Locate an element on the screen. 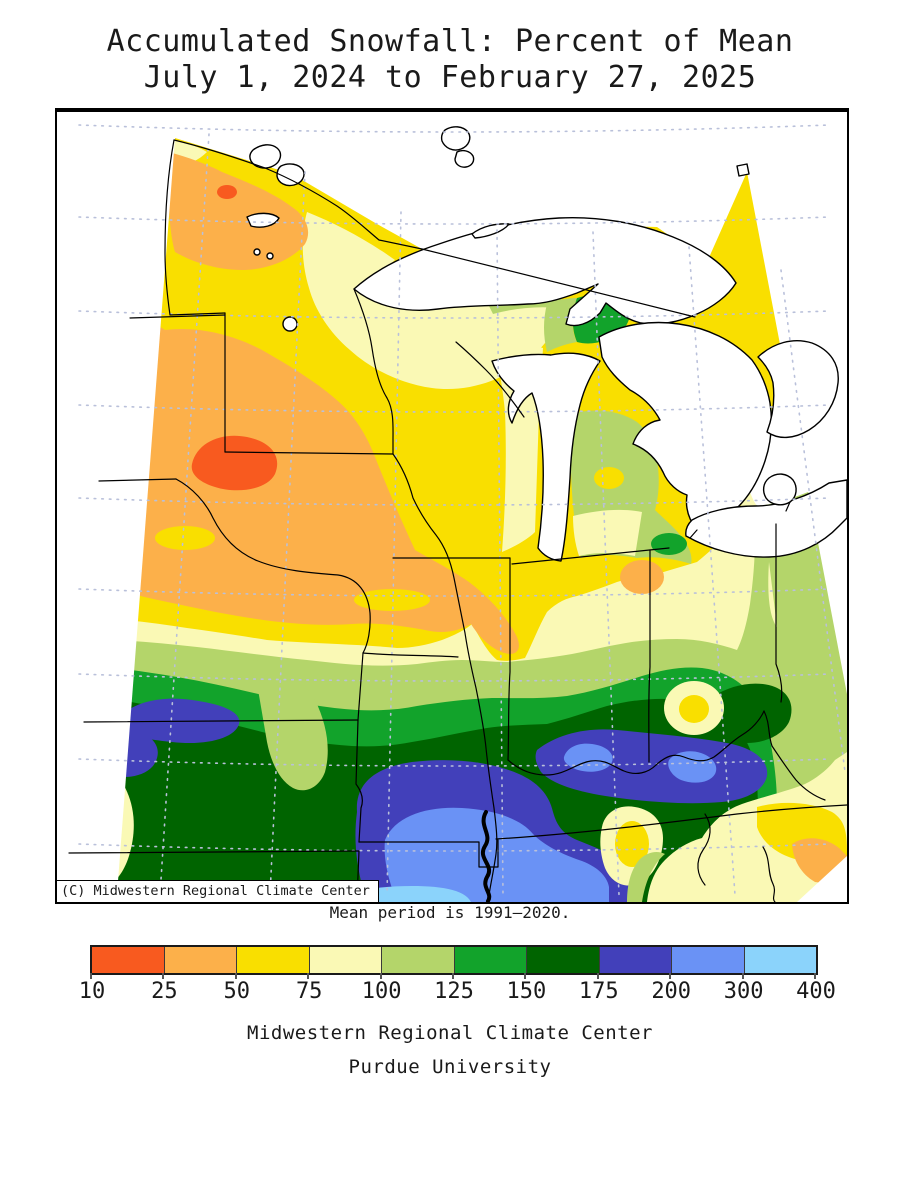  mn-ia-border is located at coordinates (309, 453).